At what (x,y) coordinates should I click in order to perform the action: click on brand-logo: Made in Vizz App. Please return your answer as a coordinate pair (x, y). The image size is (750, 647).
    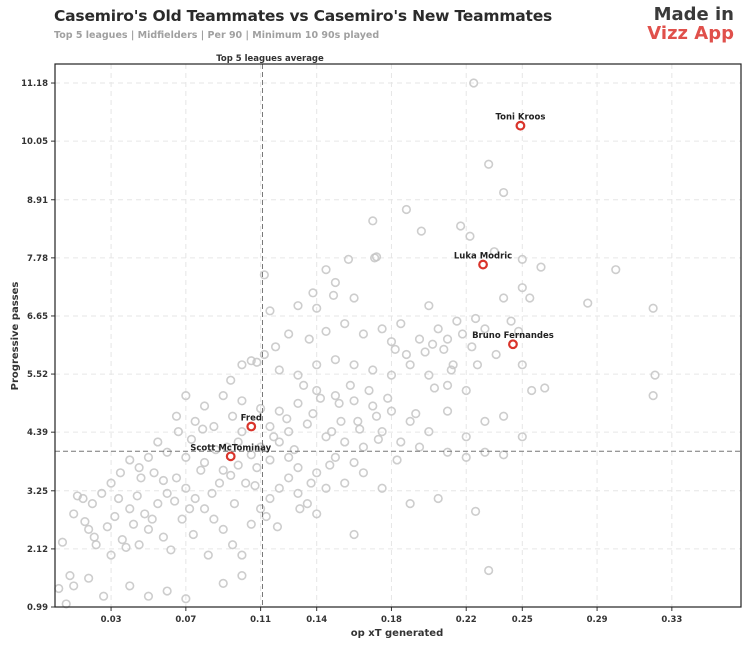
    Looking at the image, I should click on (690, 24).